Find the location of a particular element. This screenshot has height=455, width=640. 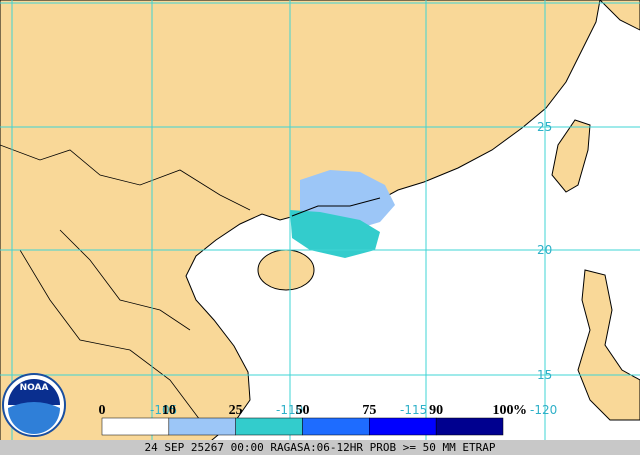

legend-label: 10 is located at coordinates (169, 410).